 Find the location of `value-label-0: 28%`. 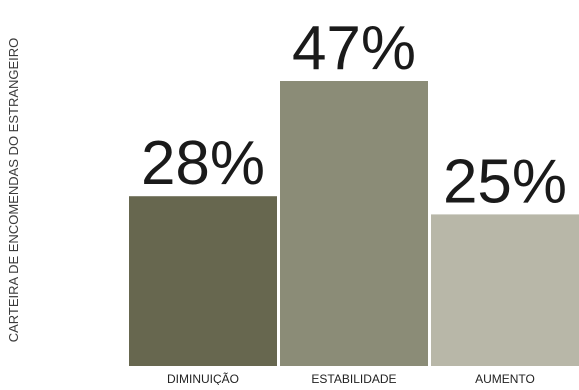

value-label-0: 28% is located at coordinates (203, 163).